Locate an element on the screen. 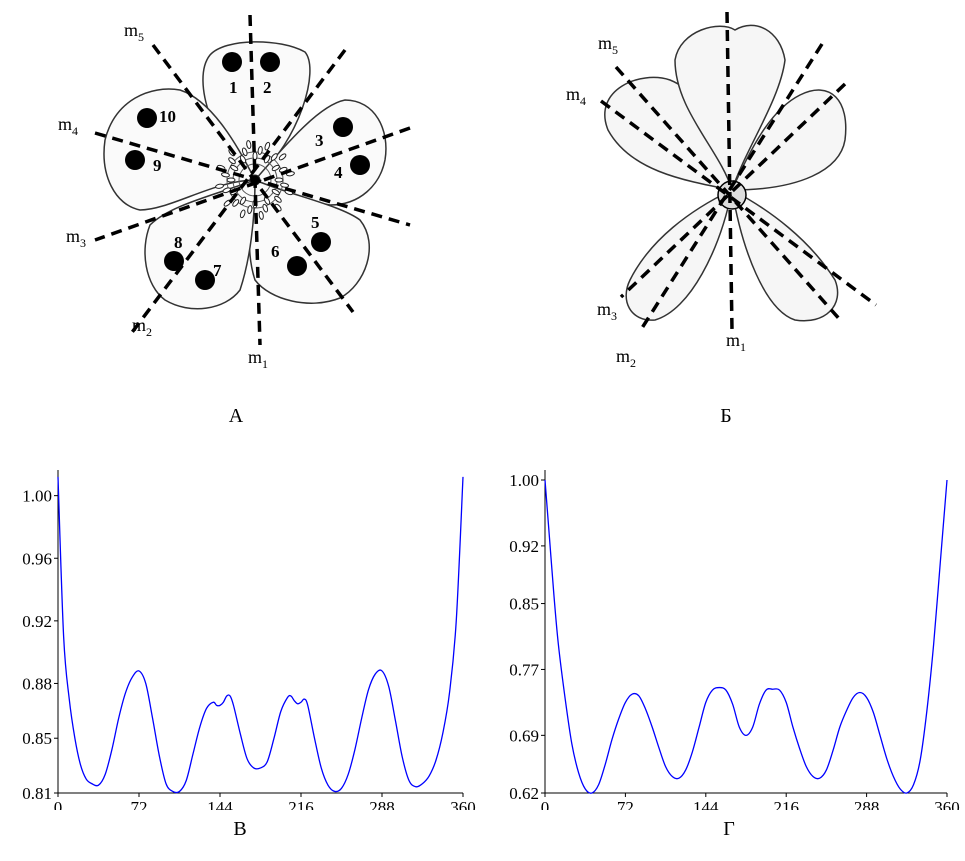 The width and height of the screenshot is (965, 861). y-tick-label: 0.81 is located at coordinates (37, 793).